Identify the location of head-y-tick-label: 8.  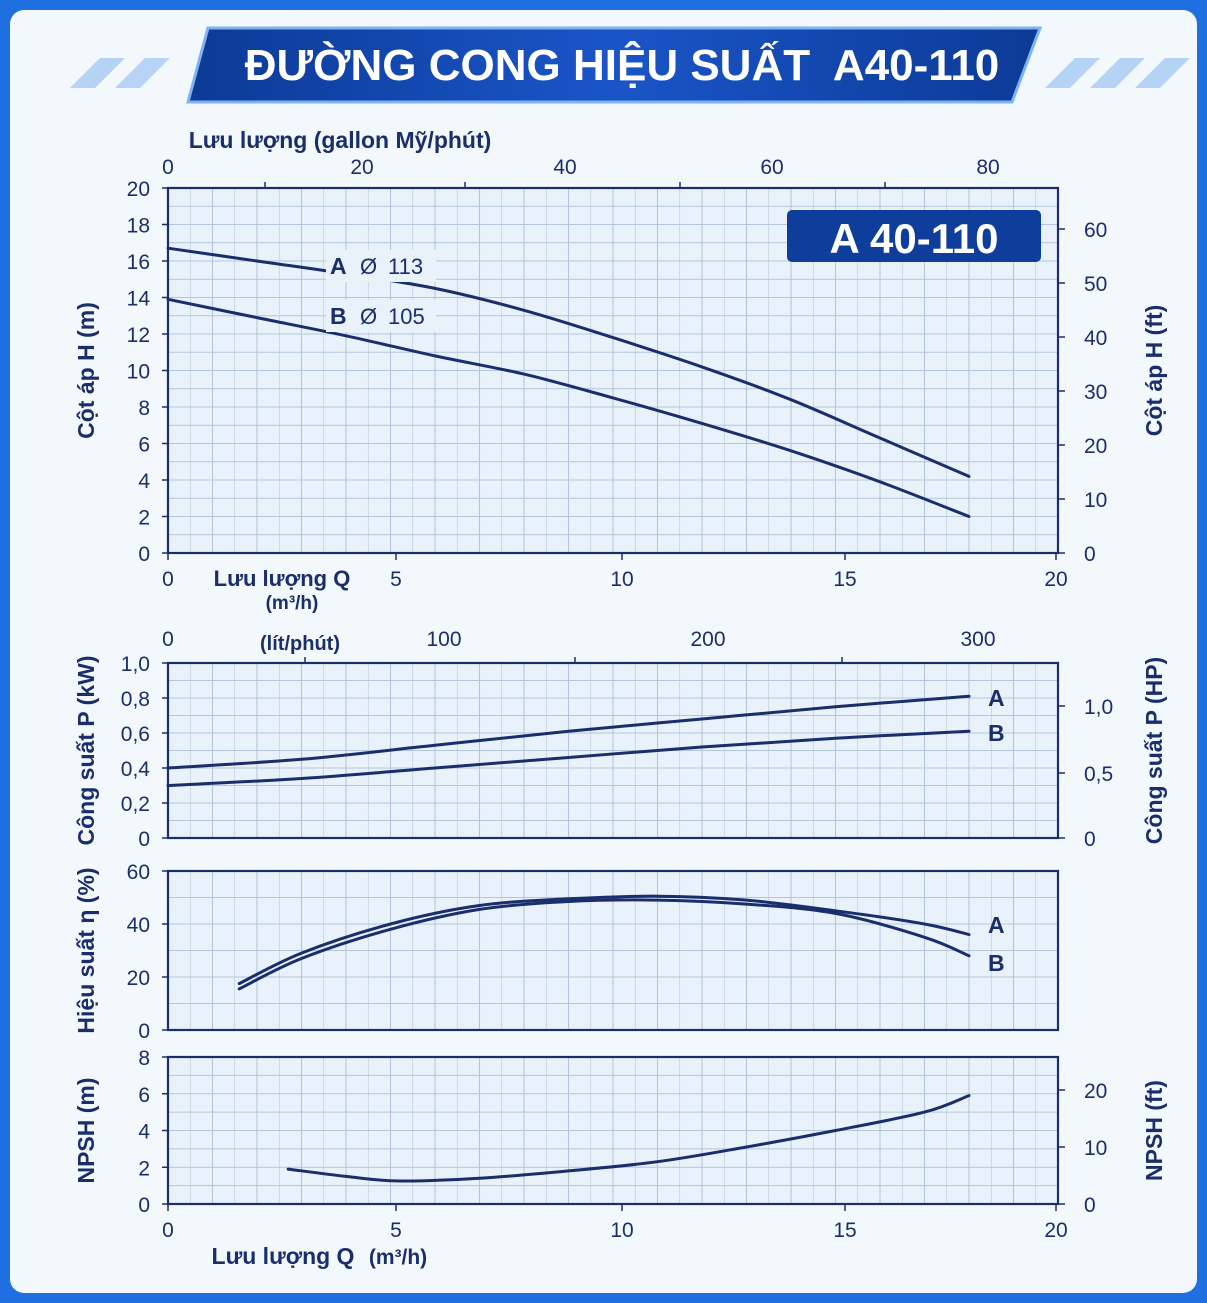
(144, 408).